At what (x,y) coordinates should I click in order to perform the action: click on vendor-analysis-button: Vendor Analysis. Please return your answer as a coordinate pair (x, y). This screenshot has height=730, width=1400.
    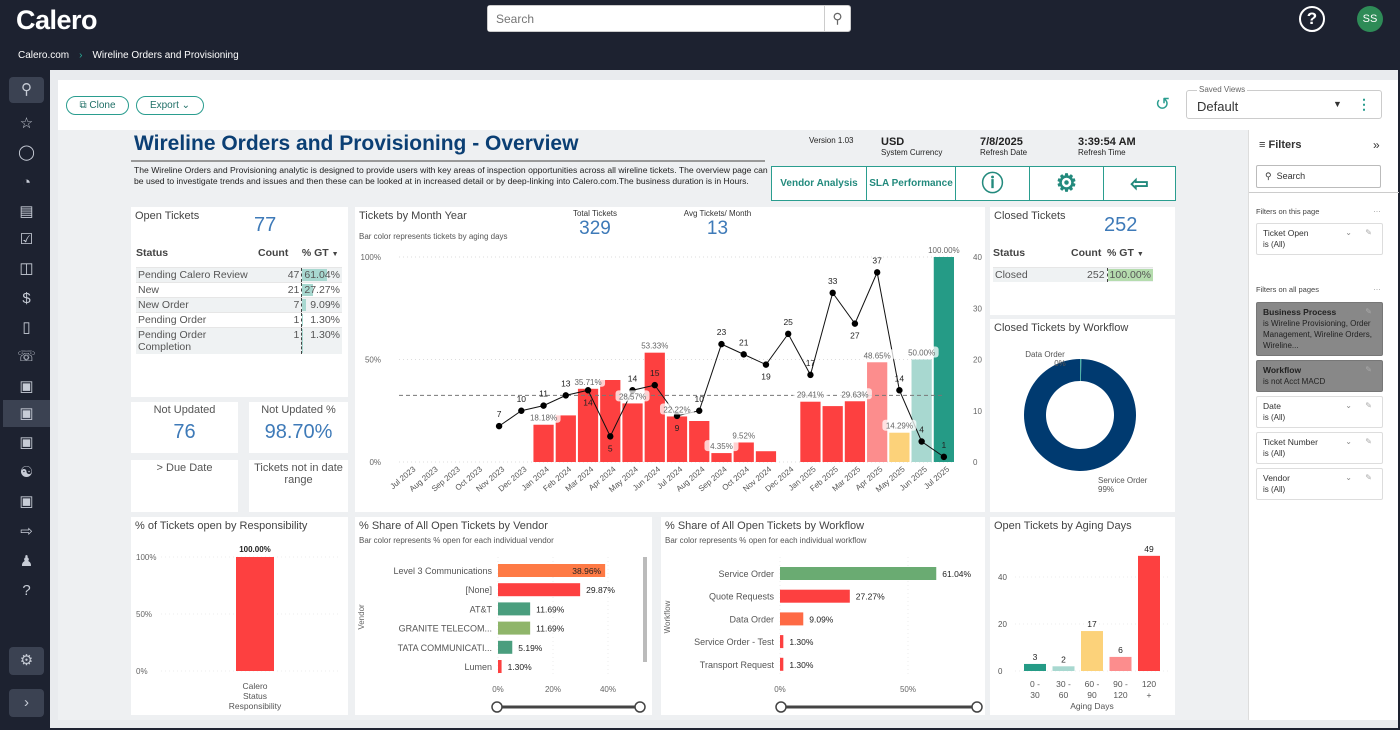
    Looking at the image, I should click on (819, 183).